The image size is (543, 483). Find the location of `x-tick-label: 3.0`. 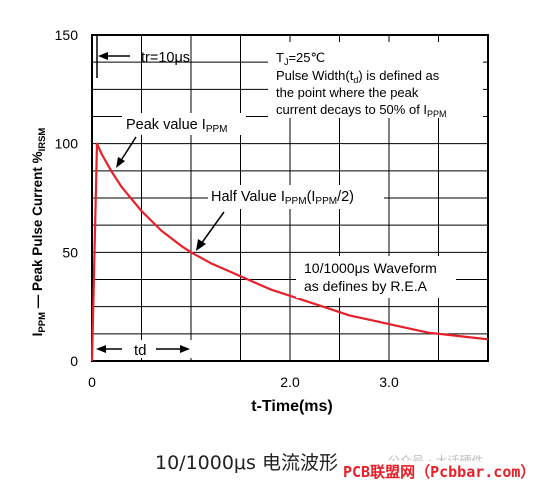

x-tick-label: 3.0 is located at coordinates (389, 382).